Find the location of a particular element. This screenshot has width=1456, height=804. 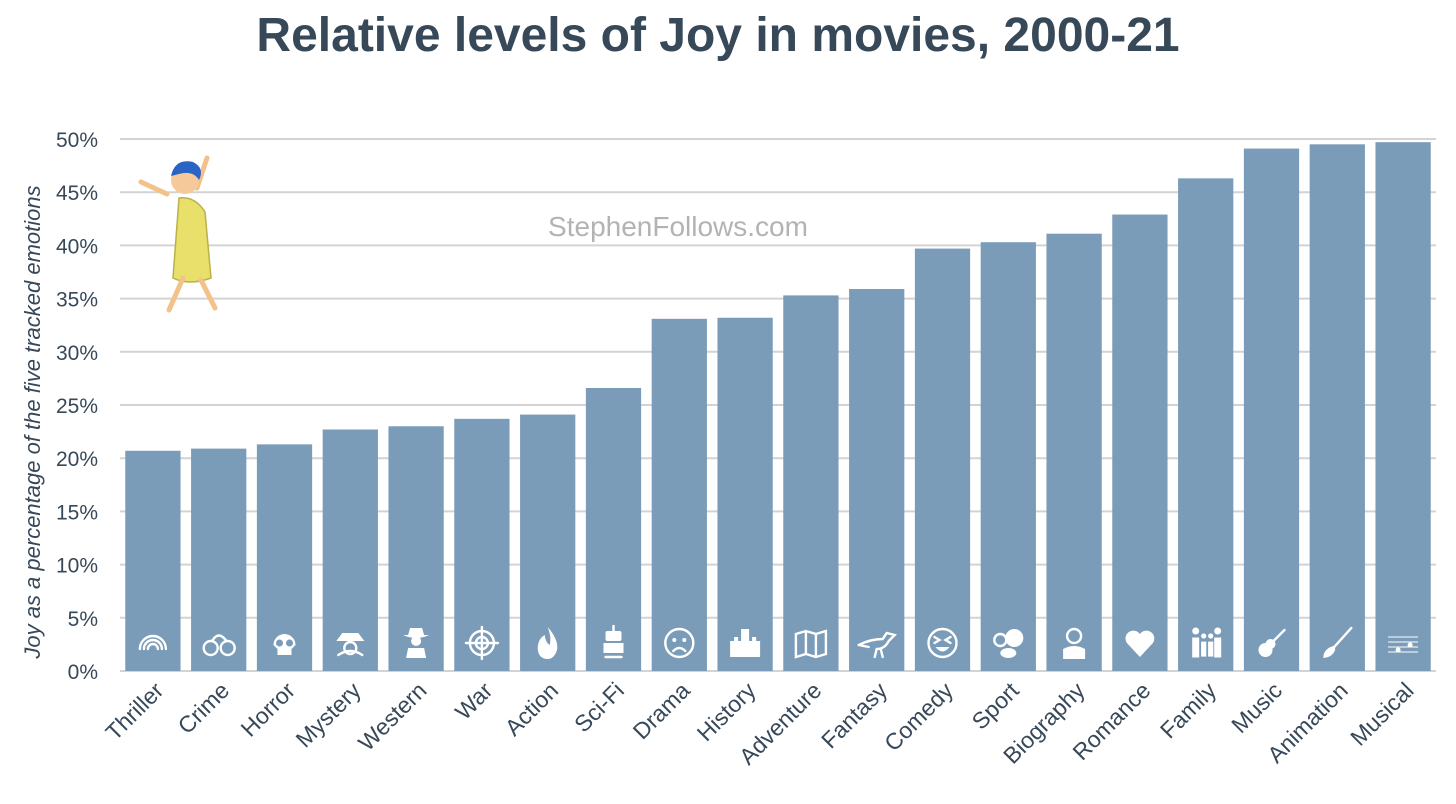

map-icon is located at coordinates (811, 644).